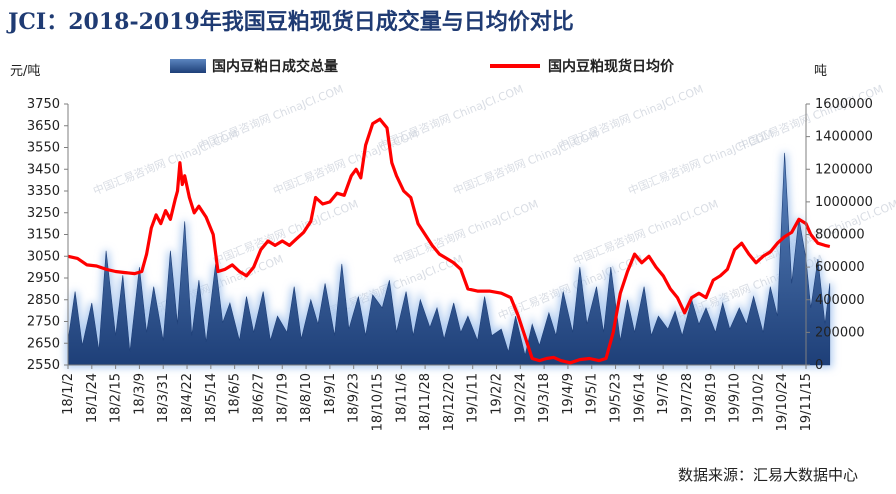 This screenshot has width=896, height=494. What do you see at coordinates (43, 343) in the screenshot?
I see `left-tick-label: 2650` at bounding box center [43, 343].